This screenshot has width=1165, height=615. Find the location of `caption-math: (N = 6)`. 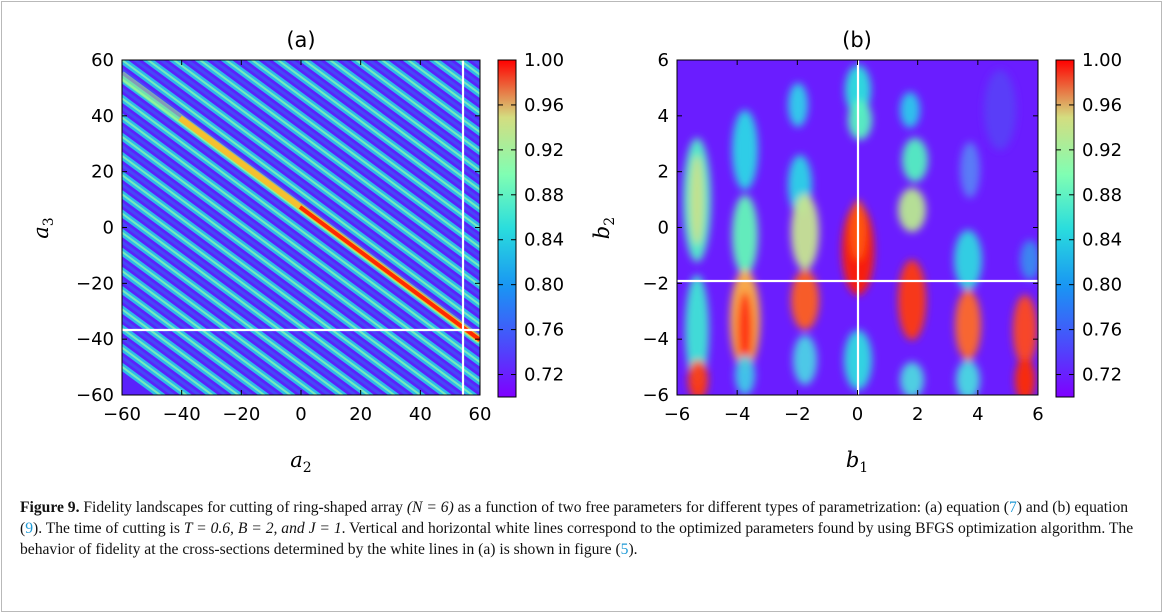

caption-math: (N = 6) is located at coordinates (430, 507).